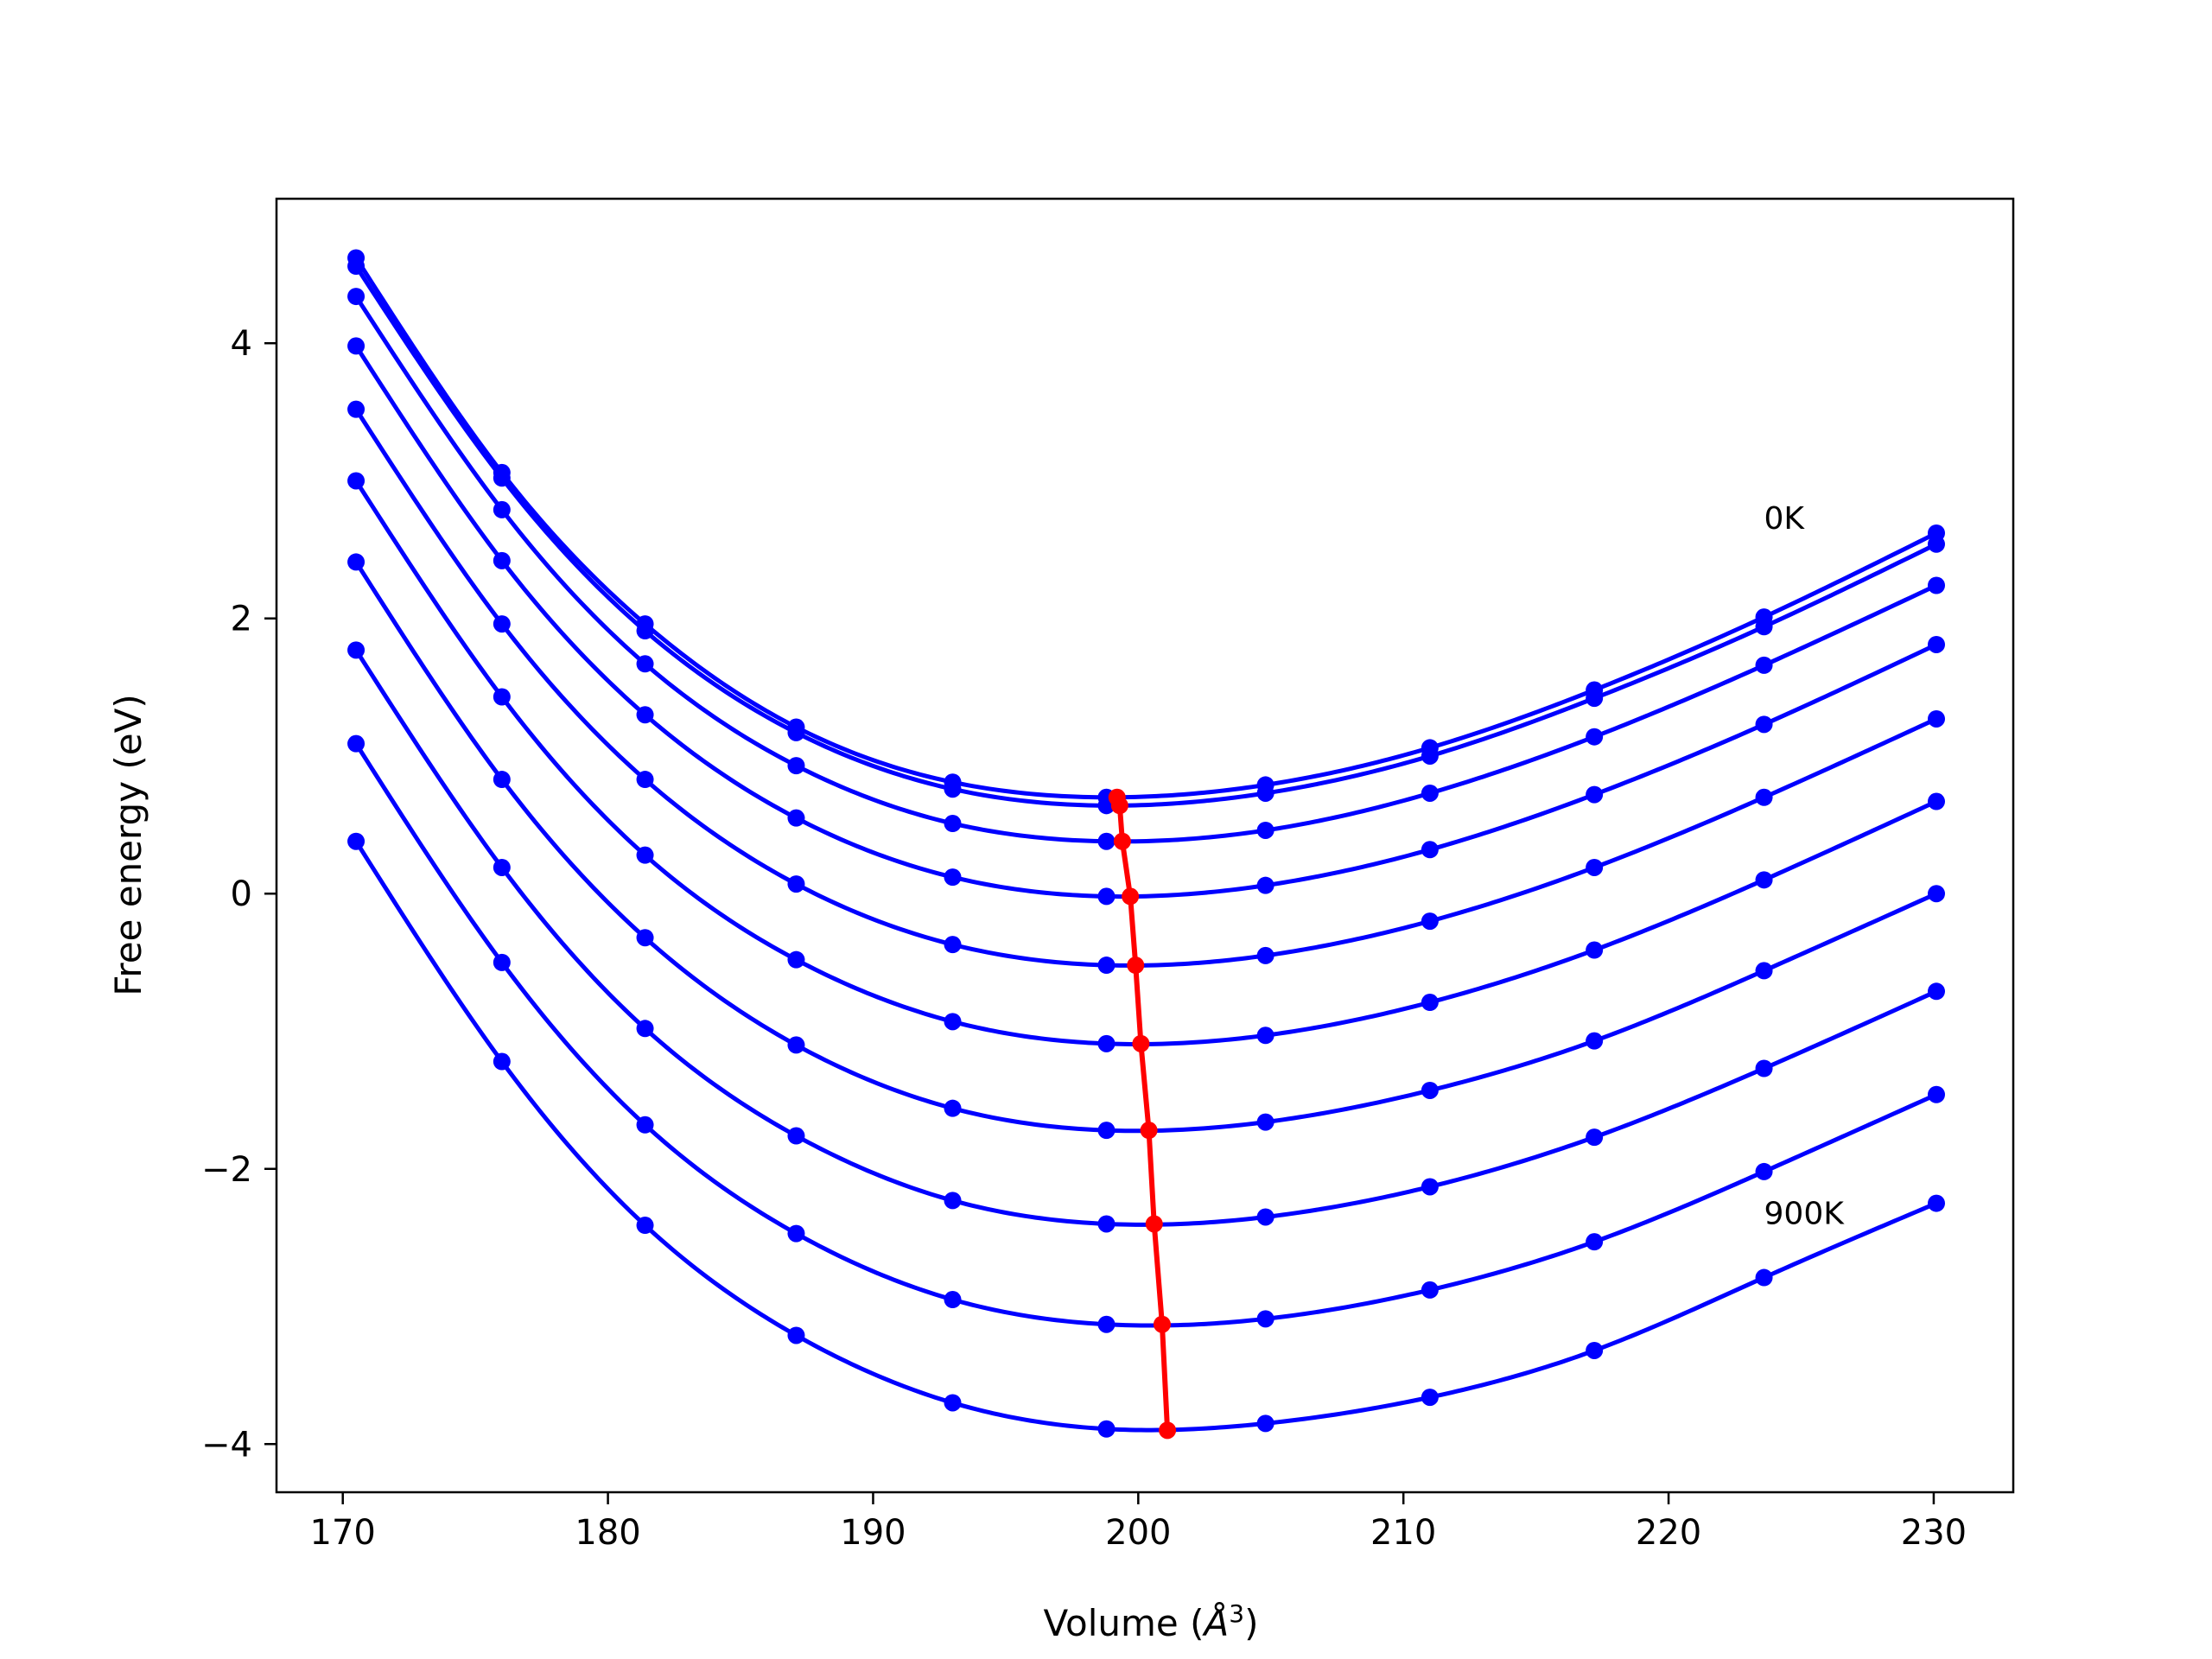 This screenshot has width=2212, height=1659. I want to click on y-tick-label: −4, so click(226, 1445).